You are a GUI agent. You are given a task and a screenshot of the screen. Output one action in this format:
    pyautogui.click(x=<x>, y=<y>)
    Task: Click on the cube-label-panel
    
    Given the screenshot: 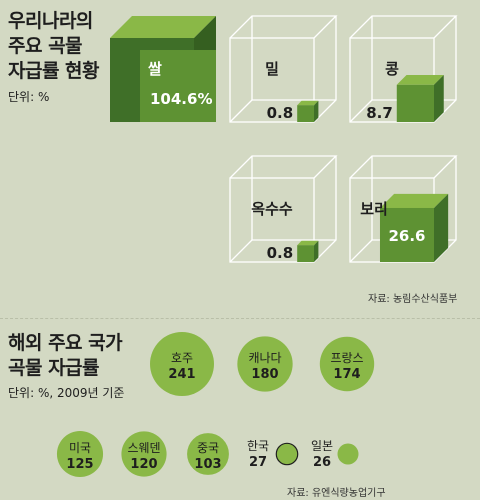 What is the action you would take?
    pyautogui.click(x=178, y=86)
    